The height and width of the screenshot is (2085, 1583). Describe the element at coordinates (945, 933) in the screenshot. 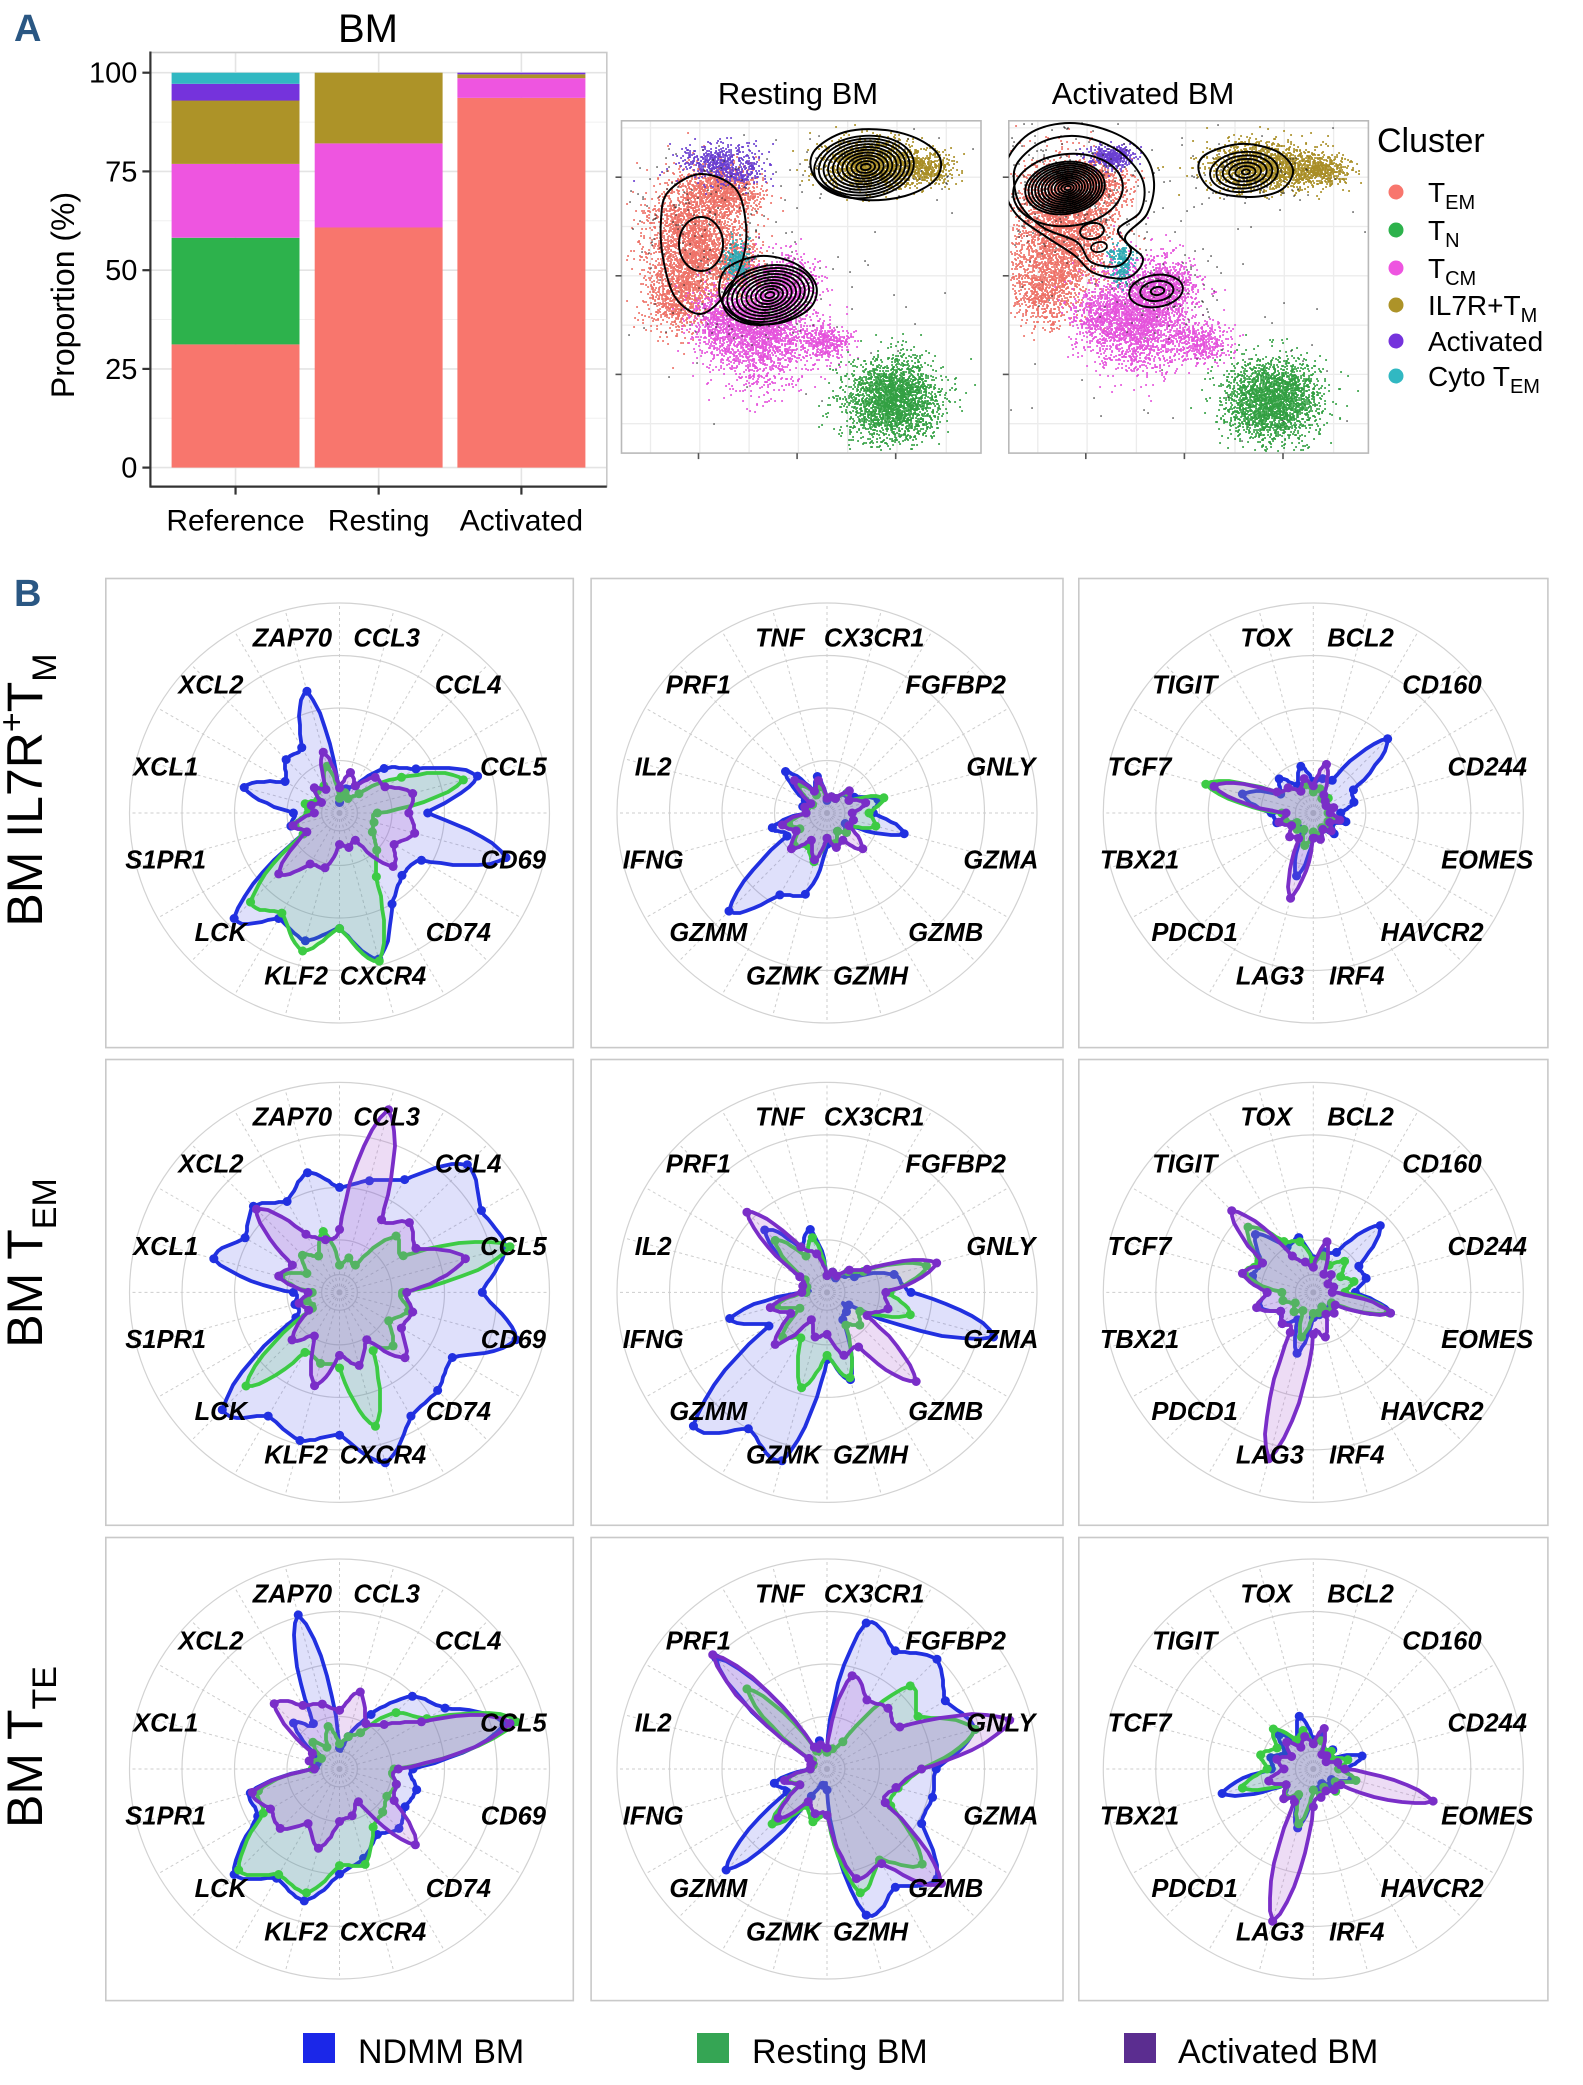

I see `svg-text: GZMB` at that location.